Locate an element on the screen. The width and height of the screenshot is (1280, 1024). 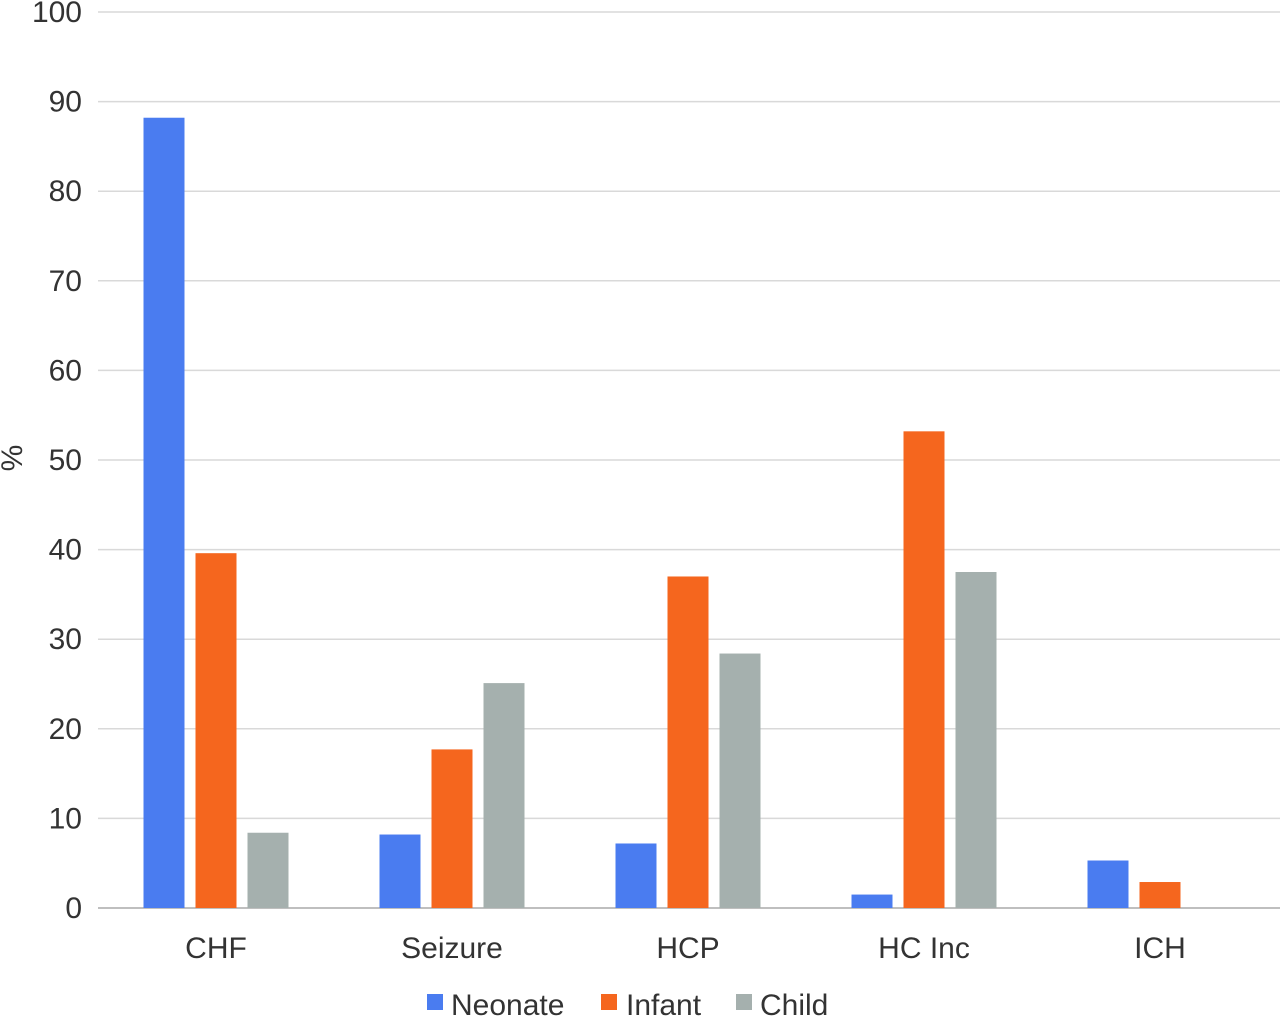
y-tick-label: 10 is located at coordinates (65, 818).